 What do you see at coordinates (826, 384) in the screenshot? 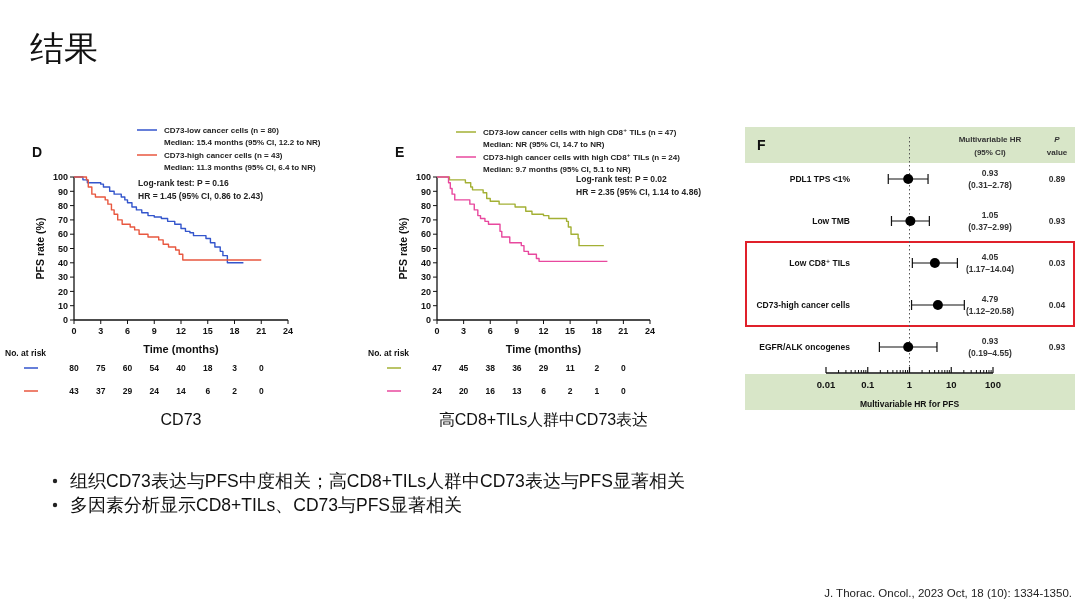
I see `x-tick-label: 0.01` at bounding box center [826, 384].